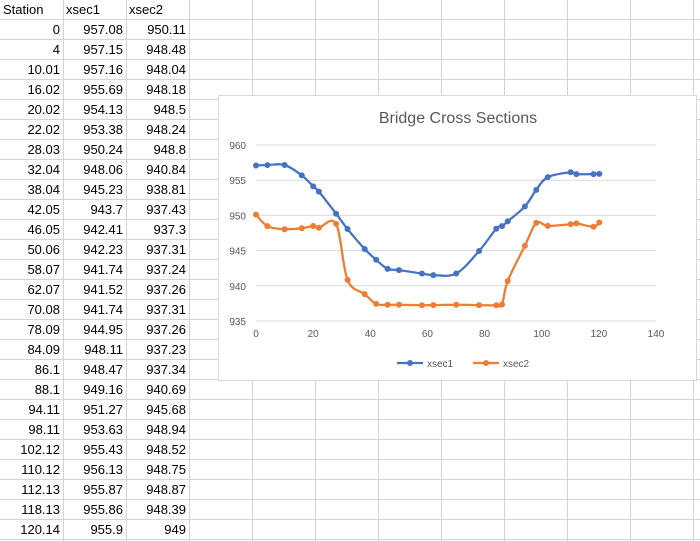 The width and height of the screenshot is (700, 541). What do you see at coordinates (40, 489) in the screenshot?
I see `cell-station: 112.13` at bounding box center [40, 489].